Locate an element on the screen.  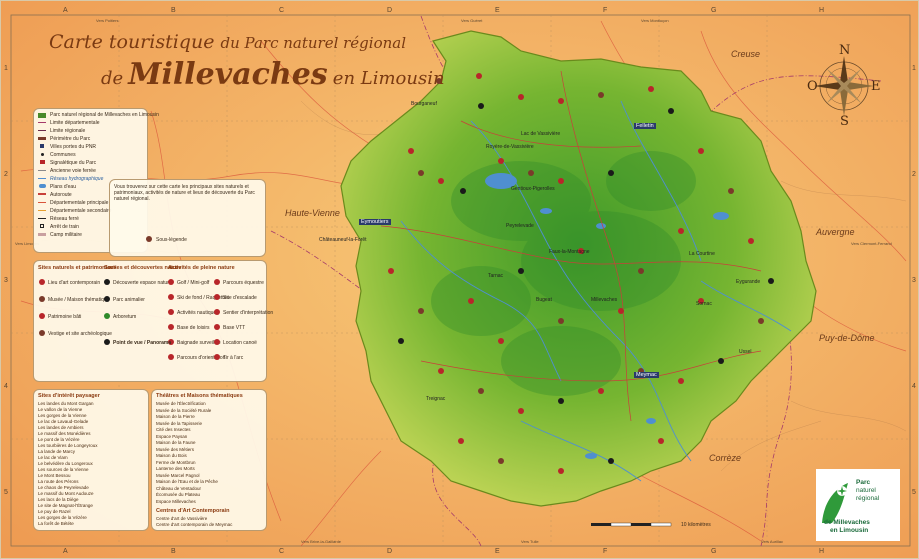
grid-row-4: 4 is located at coordinates (6, 386).